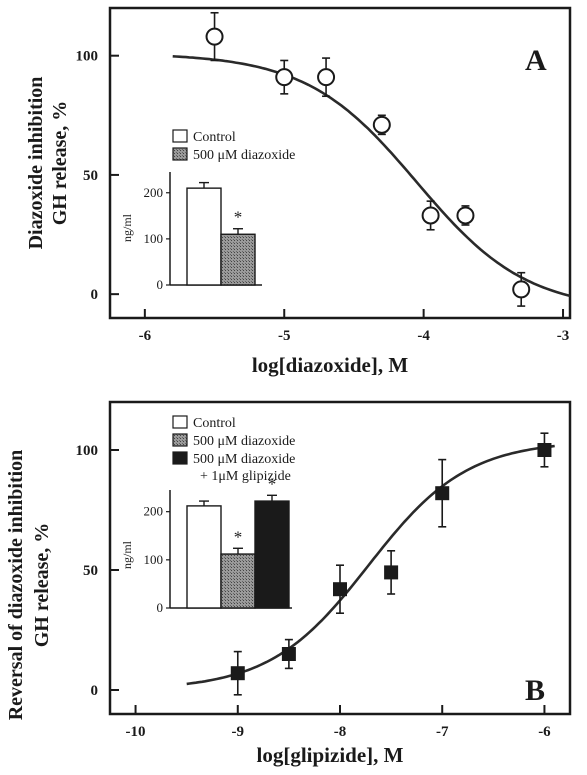 The height and width of the screenshot is (775, 587). Describe the element at coordinates (340, 732) in the screenshot. I see `x-tick-label: -8` at that location.